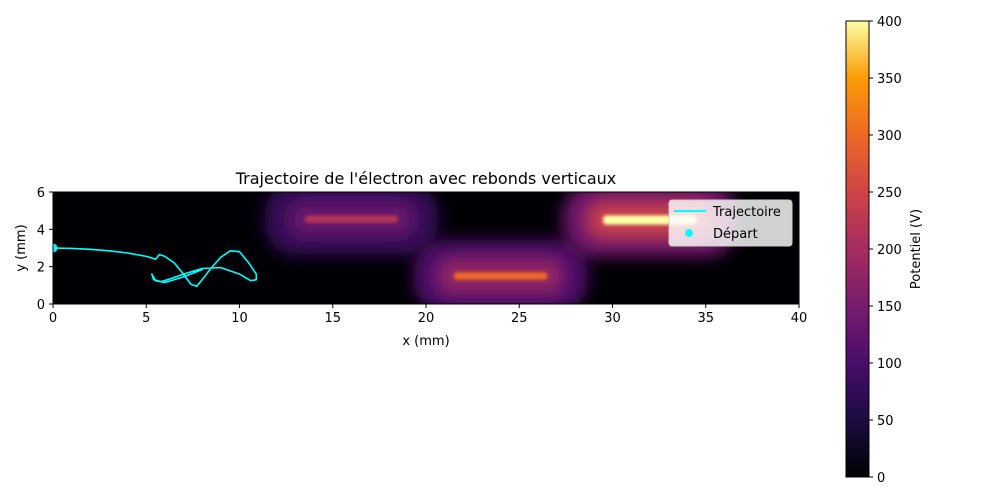 The image size is (1000, 500). Describe the element at coordinates (41, 268) in the screenshot. I see `y-tick-label: 2` at that location.